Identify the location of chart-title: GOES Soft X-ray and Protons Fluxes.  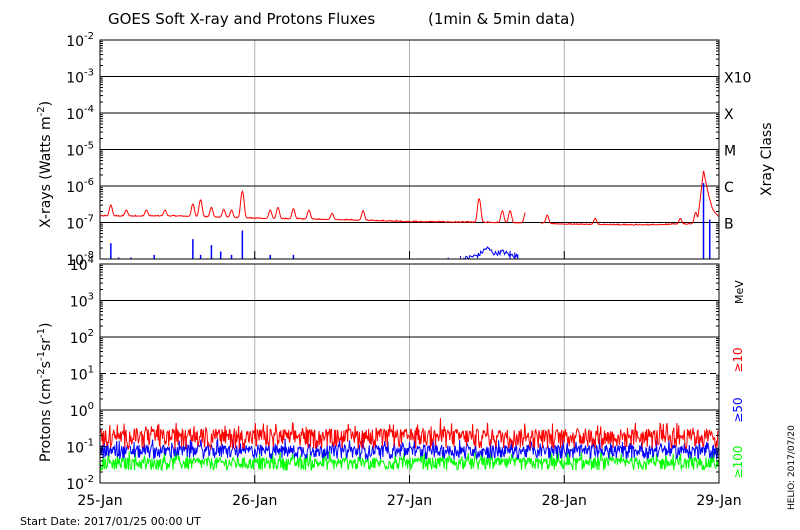
(241, 19).